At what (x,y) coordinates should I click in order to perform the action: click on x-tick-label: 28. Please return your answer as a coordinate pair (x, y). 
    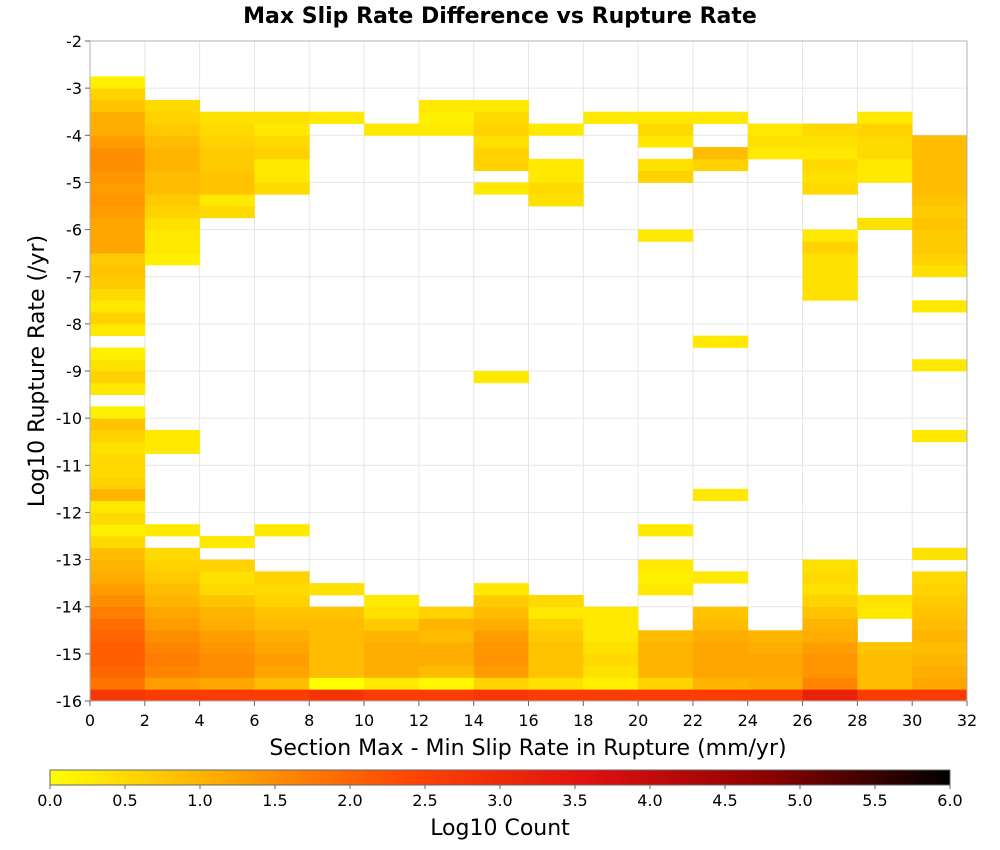
    Looking at the image, I should click on (857, 720).